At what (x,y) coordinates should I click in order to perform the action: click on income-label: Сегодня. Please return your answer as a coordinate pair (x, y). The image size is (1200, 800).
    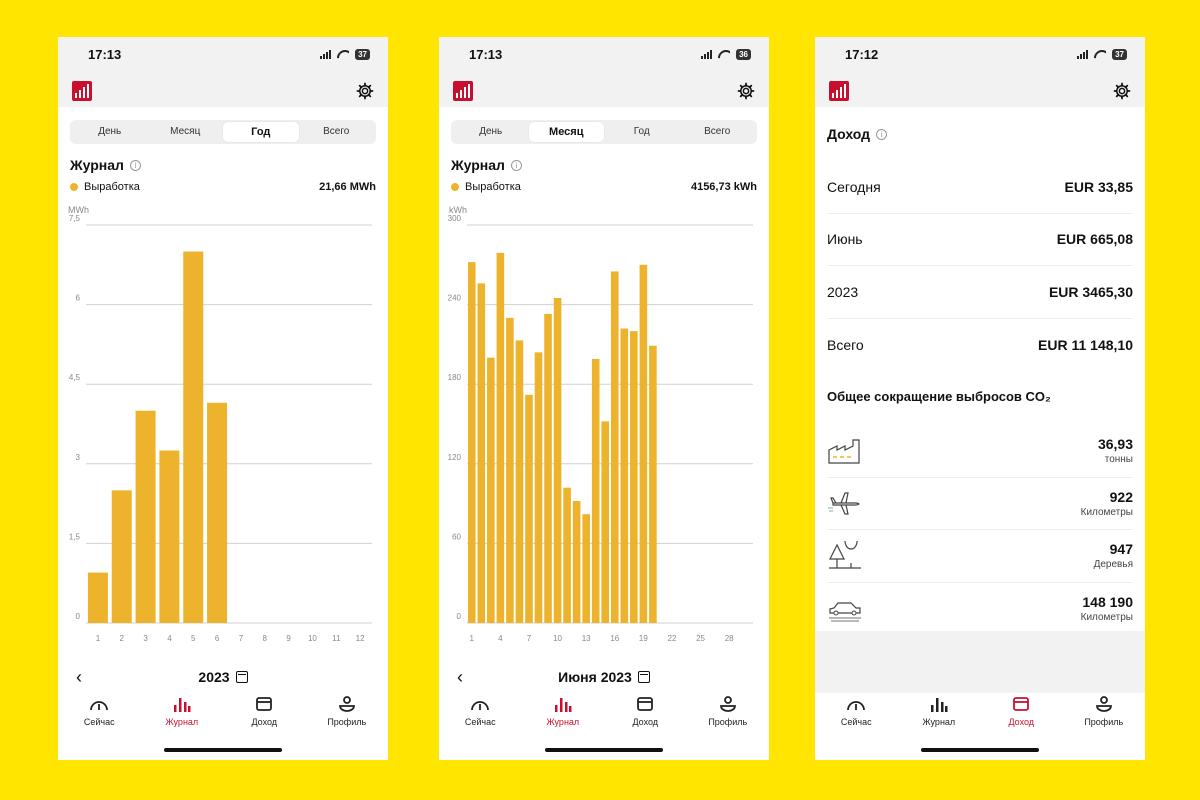
    Looking at the image, I should click on (854, 186).